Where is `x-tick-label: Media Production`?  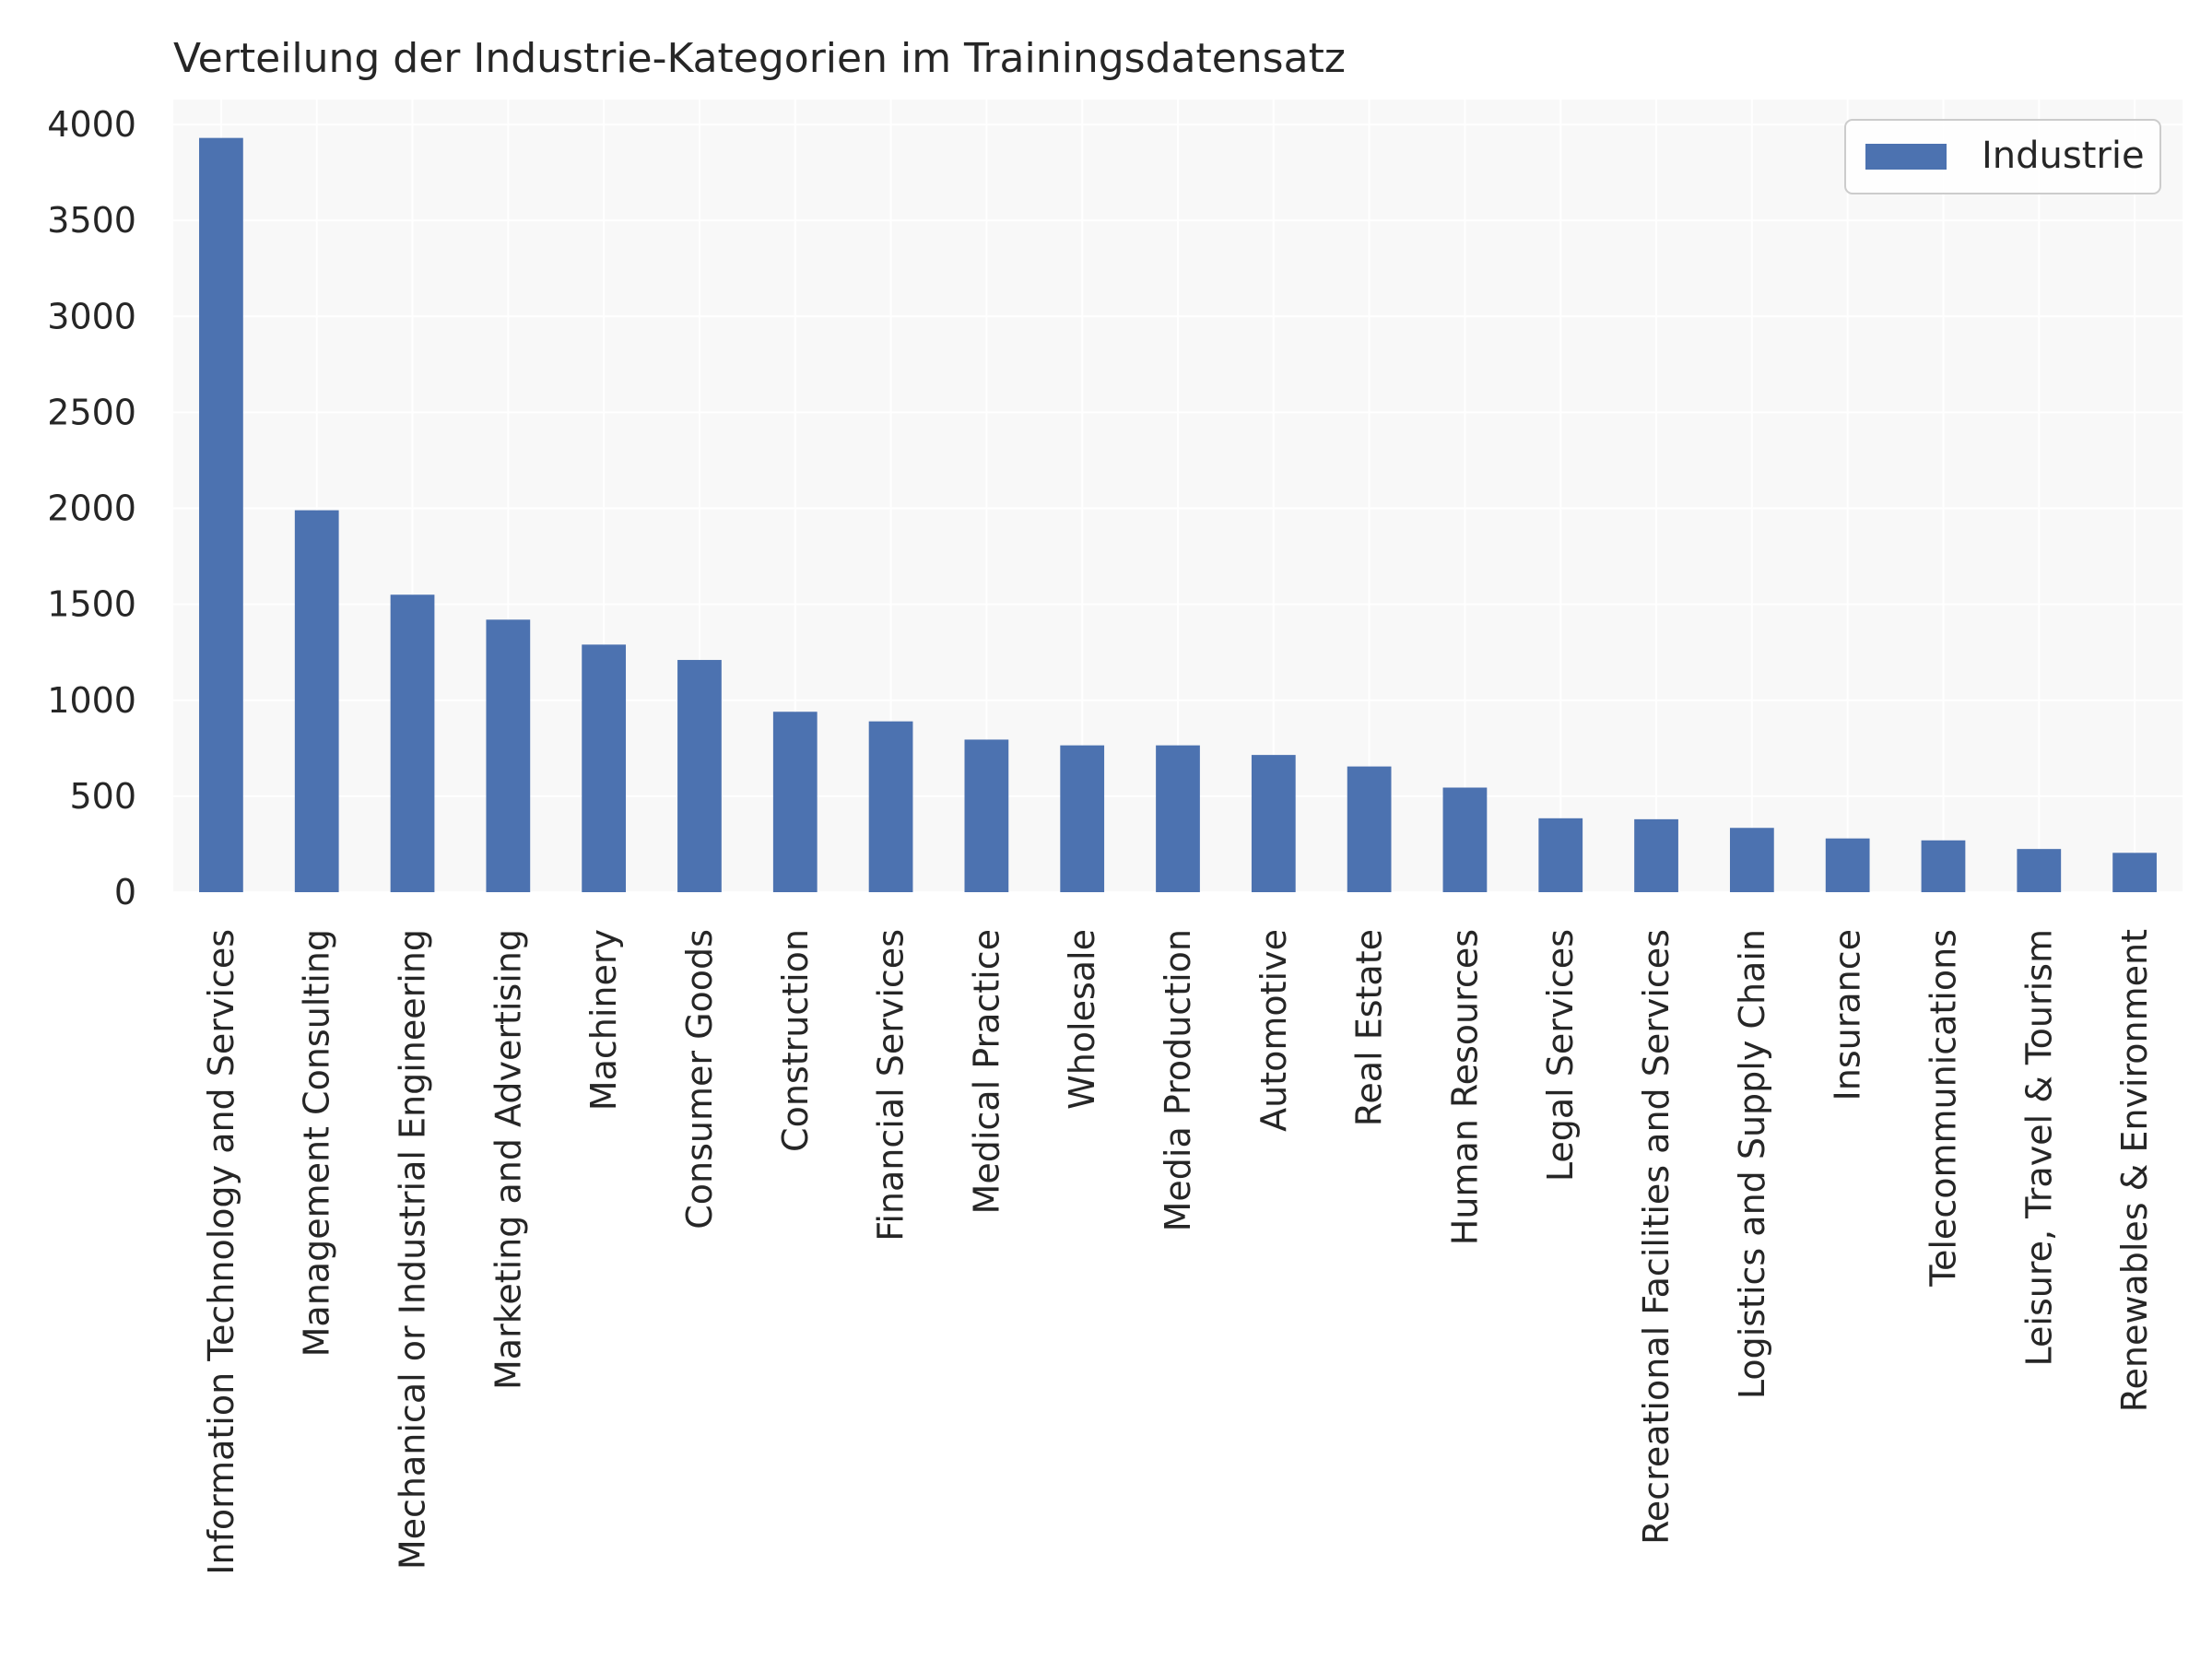 x-tick-label: Media Production is located at coordinates (1178, 1080).